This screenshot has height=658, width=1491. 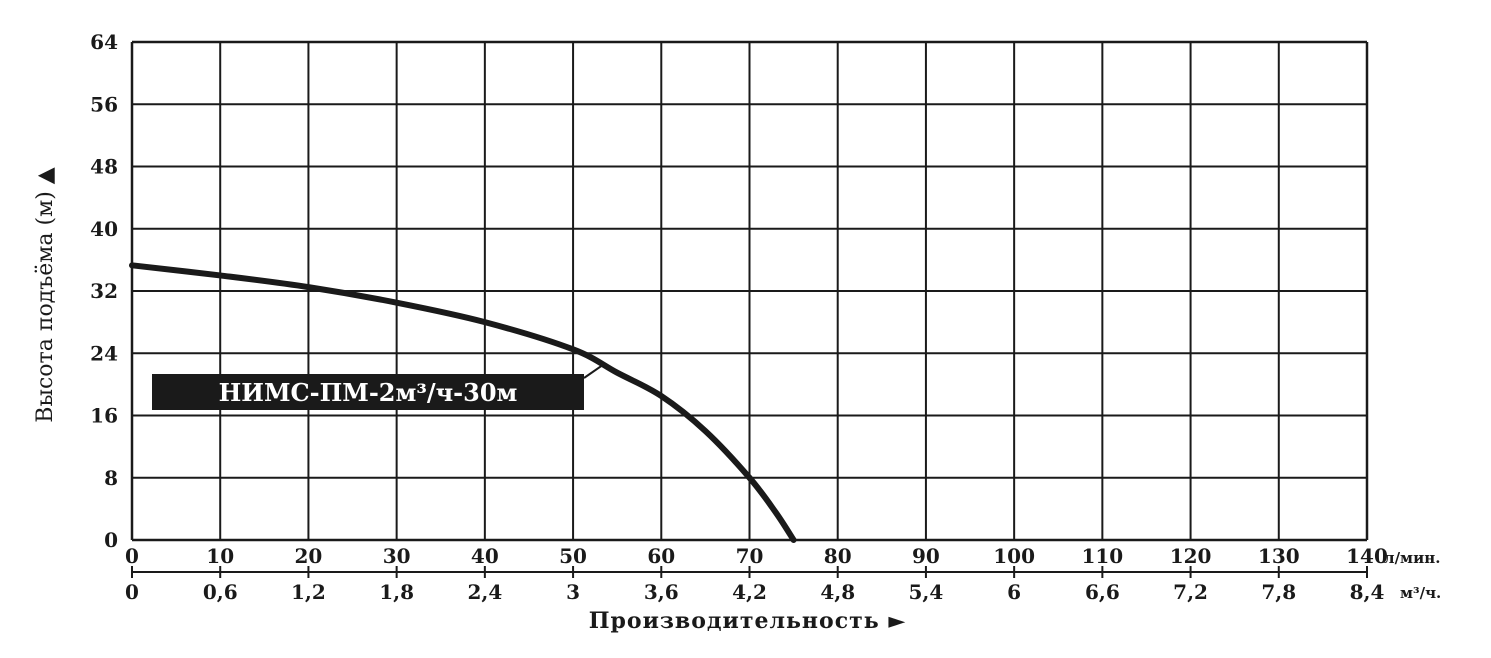 I want to click on x-tick-label-lpm: 90, so click(x=926, y=556).